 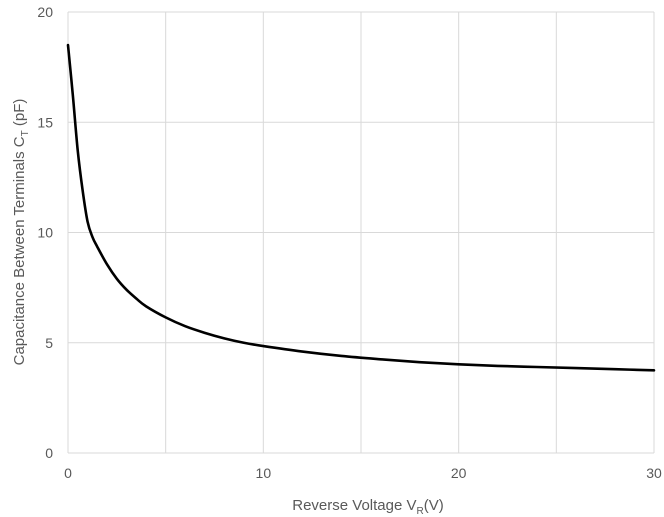 What do you see at coordinates (264, 473) in the screenshot?
I see `x-tick-label: 10` at bounding box center [264, 473].